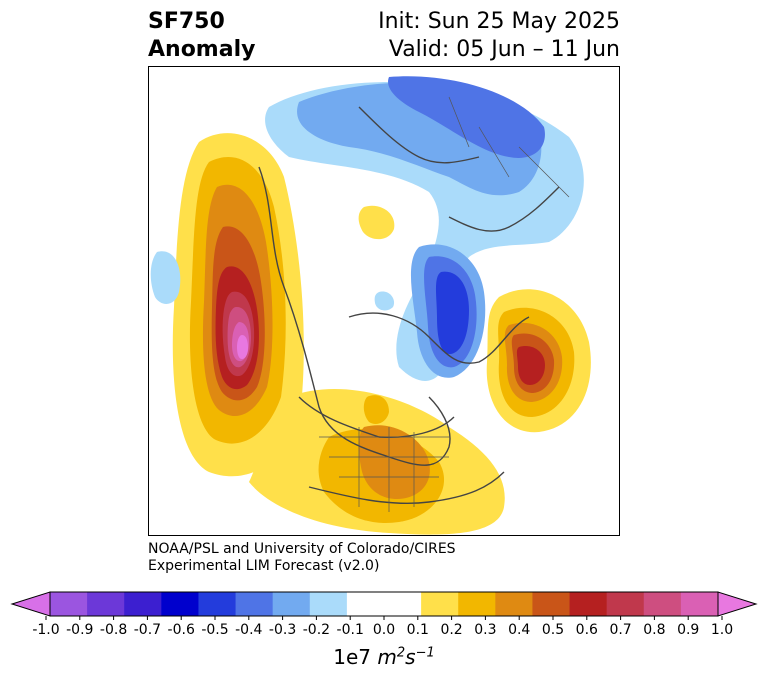 Image resolution: width=768 pixels, height=688 pixels. I want to click on colorbar-unit-label: 1e7 m2s−1, so click(384, 657).